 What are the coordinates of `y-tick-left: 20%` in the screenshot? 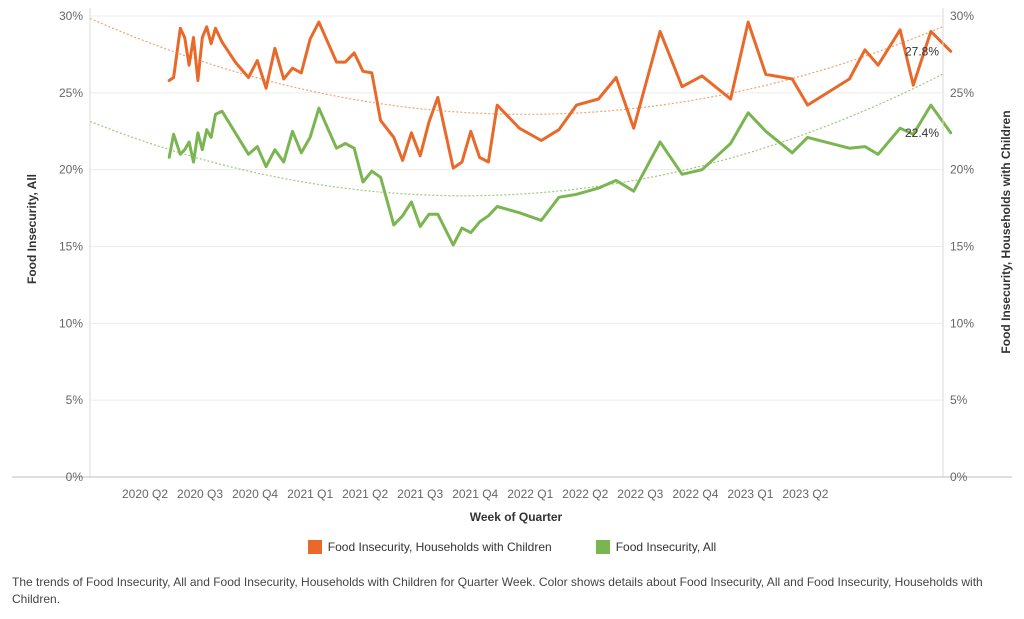 It's located at (71, 170).